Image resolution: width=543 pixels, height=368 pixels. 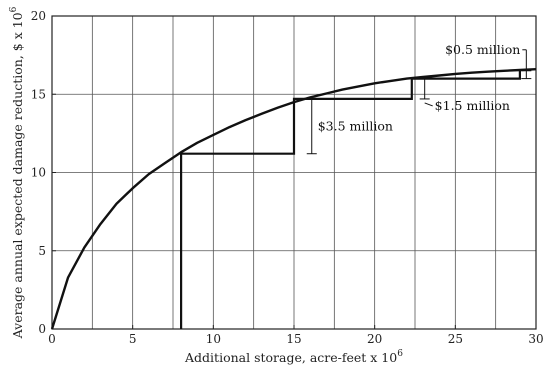 What do you see at coordinates (42, 251) in the screenshot?
I see `y-tick-label: 5` at bounding box center [42, 251].